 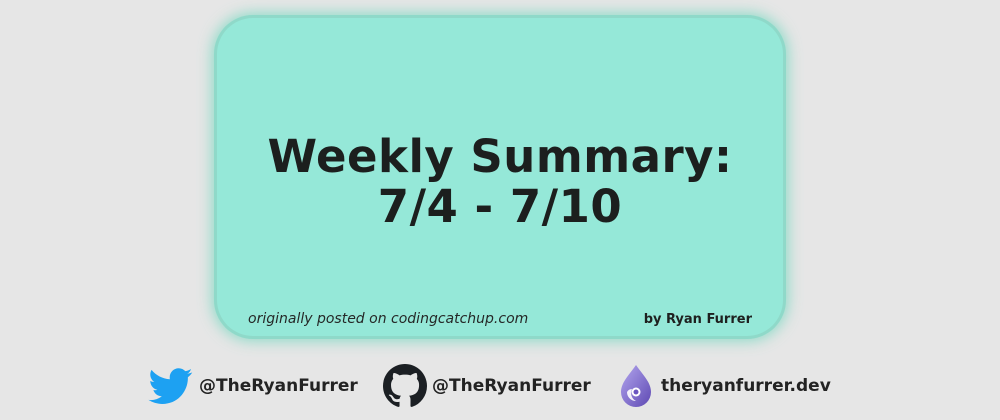 What do you see at coordinates (511, 386) in the screenshot?
I see `github-handle: @TheRyanFurrer` at bounding box center [511, 386].